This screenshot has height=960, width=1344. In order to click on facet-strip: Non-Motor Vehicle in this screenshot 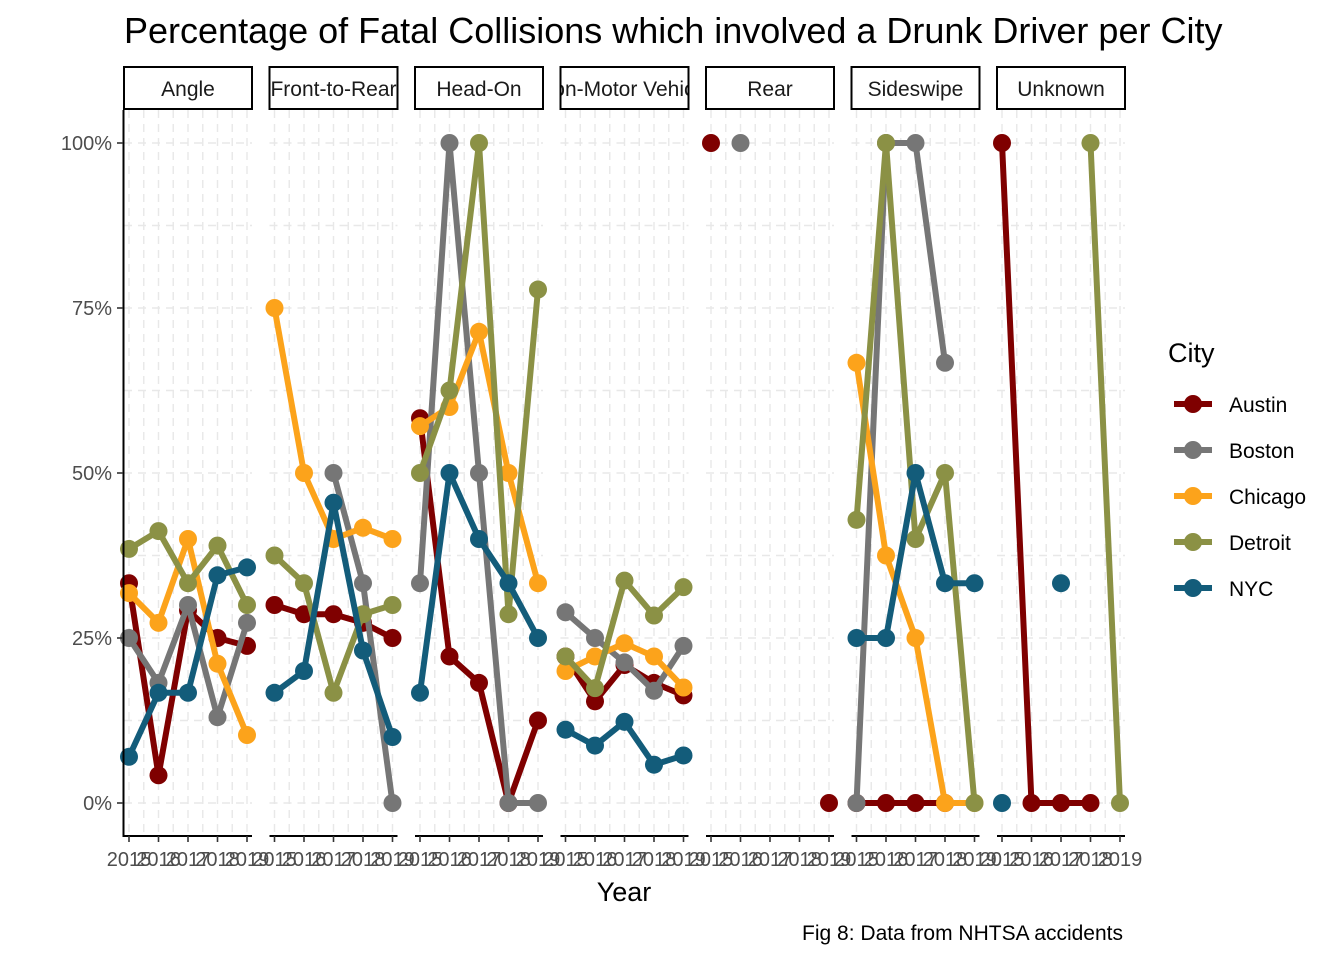, I will do `click(624, 88)`.